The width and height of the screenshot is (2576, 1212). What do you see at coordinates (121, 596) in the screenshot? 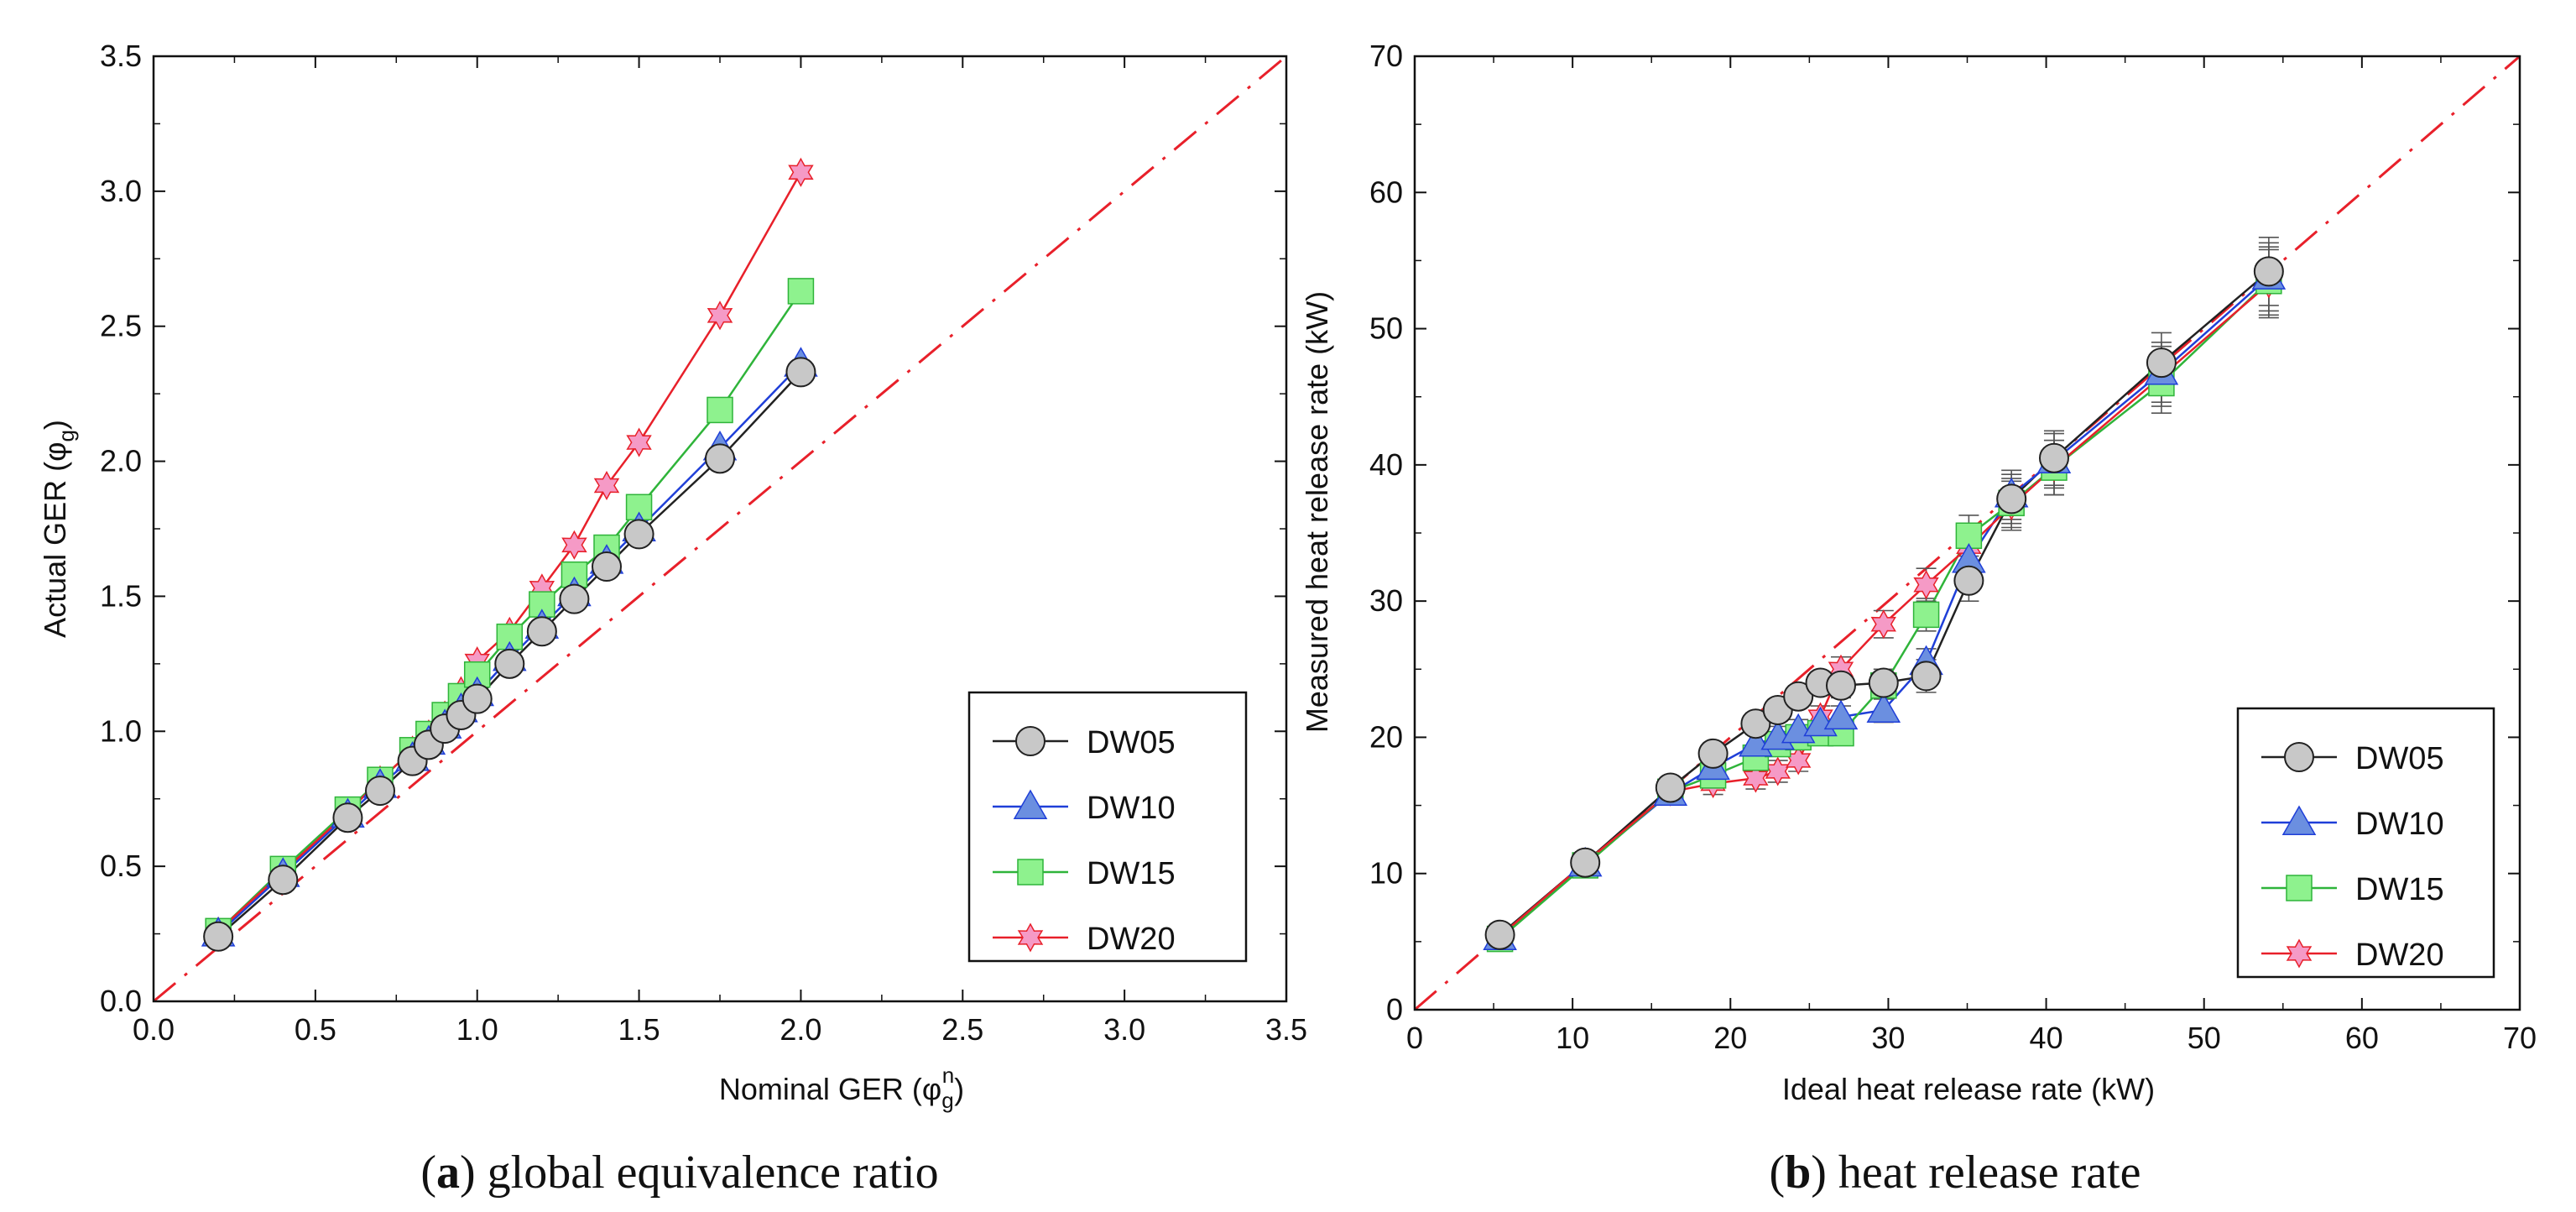
I see `y-tick-label: 1.5` at bounding box center [121, 596].